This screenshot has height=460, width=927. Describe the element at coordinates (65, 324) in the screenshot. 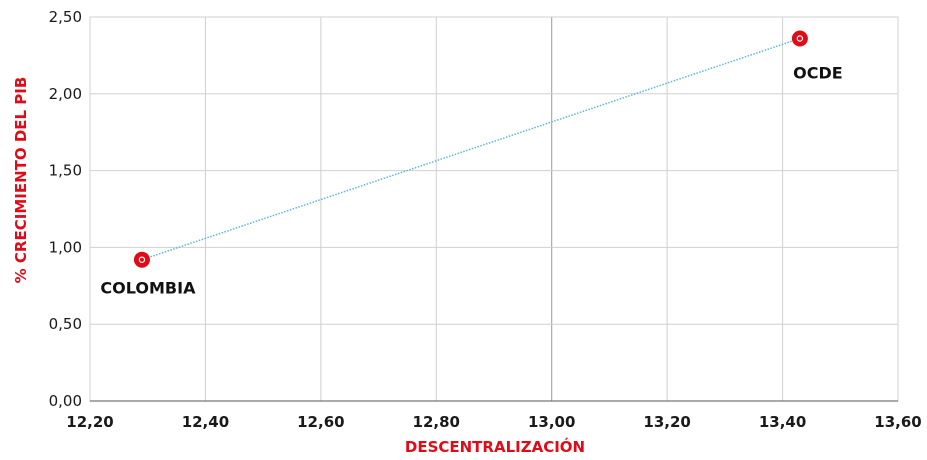

I see `y-tick-label: 0,50` at that location.